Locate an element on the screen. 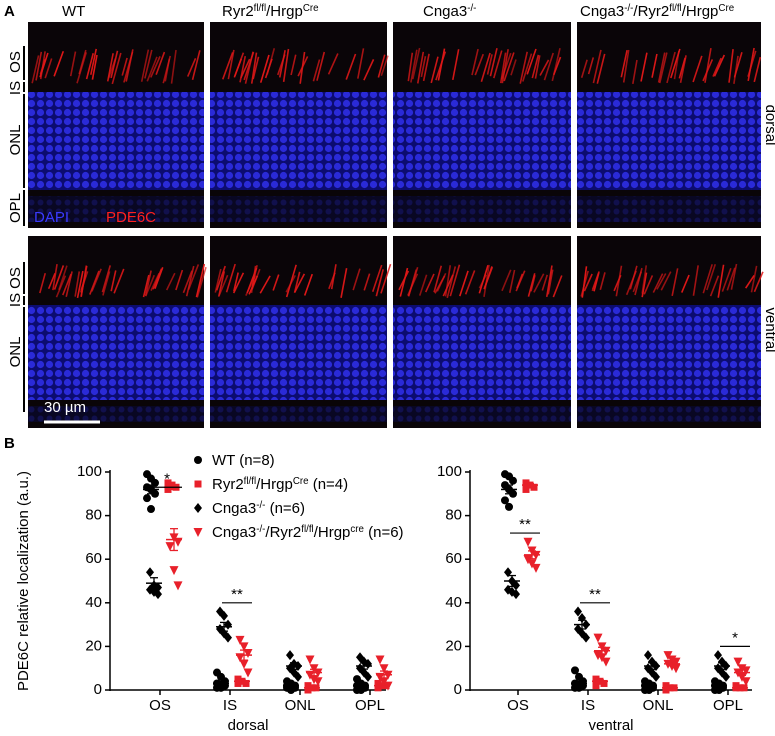 The image size is (775, 736). column-title: WT is located at coordinates (73, 11).